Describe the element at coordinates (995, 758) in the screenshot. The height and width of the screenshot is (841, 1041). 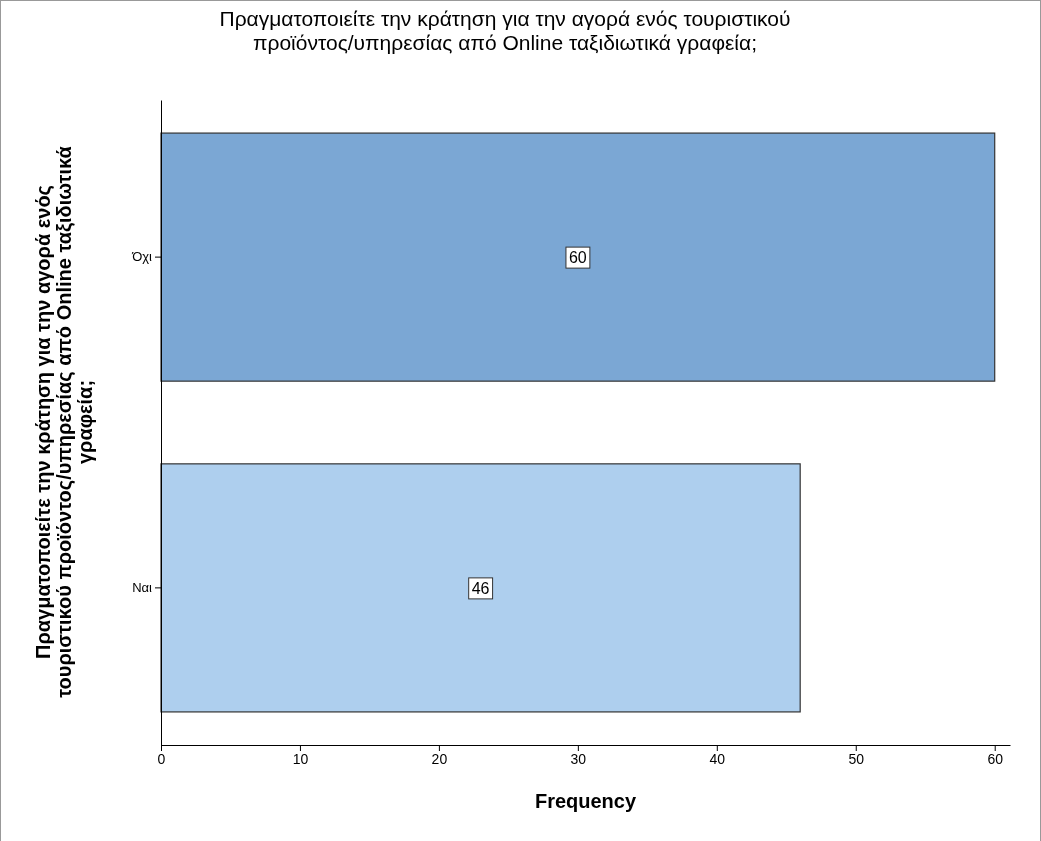
I see `x-tick-label: 60` at that location.